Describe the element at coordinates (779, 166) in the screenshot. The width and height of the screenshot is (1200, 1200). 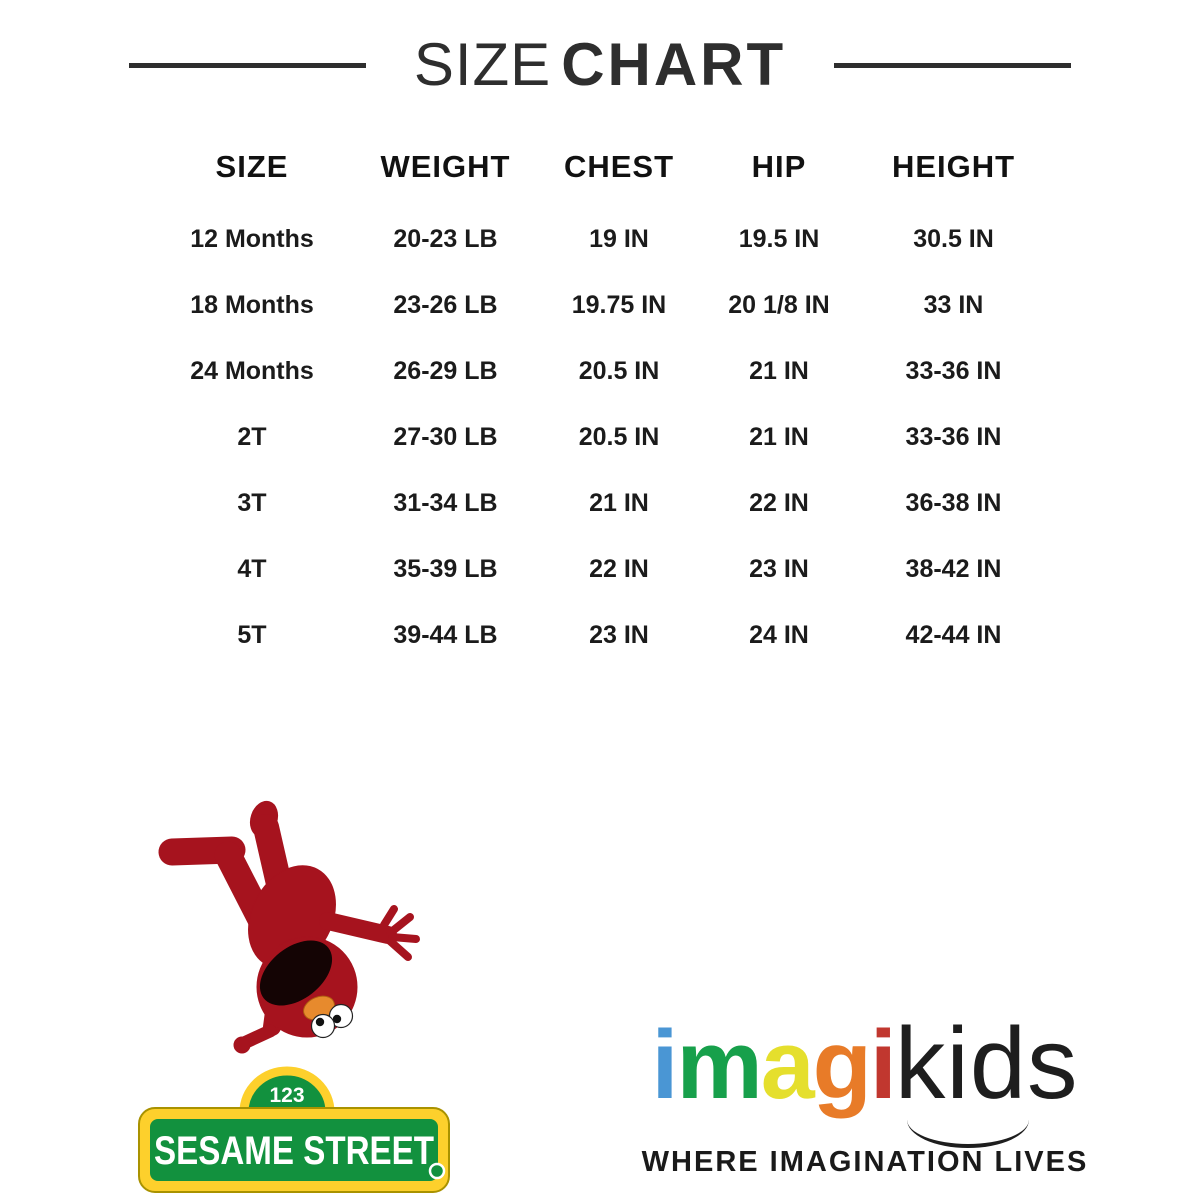
I see `col-header-hip: HIP` at that location.